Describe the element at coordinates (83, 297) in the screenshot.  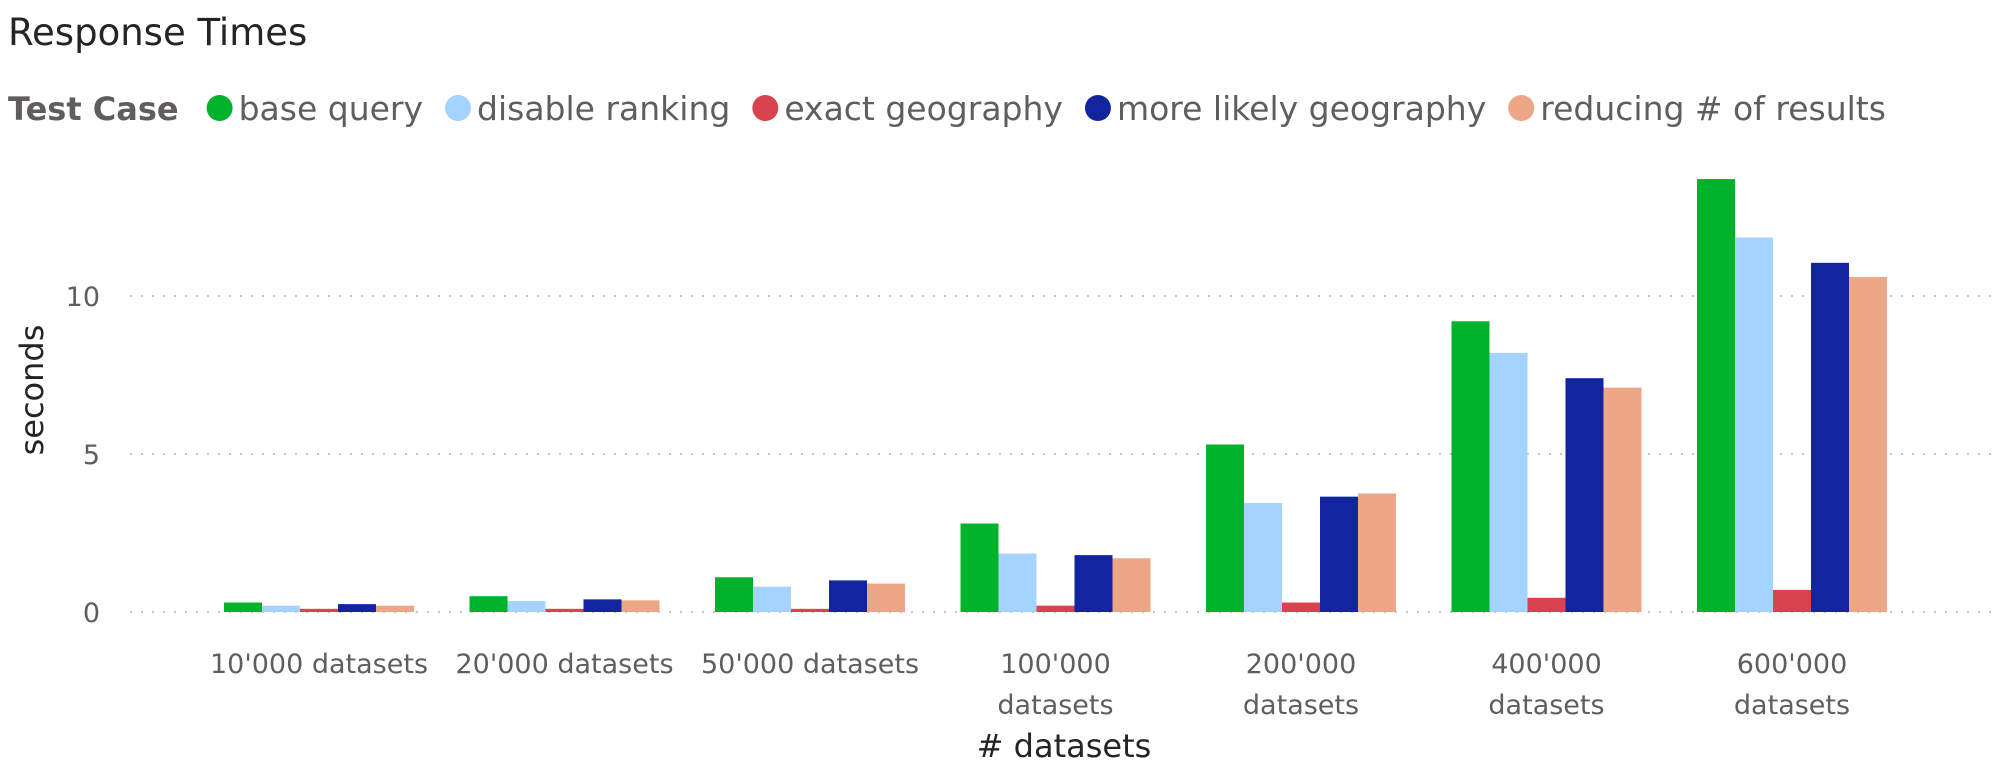
I see `y-tick-label-10: 10` at that location.